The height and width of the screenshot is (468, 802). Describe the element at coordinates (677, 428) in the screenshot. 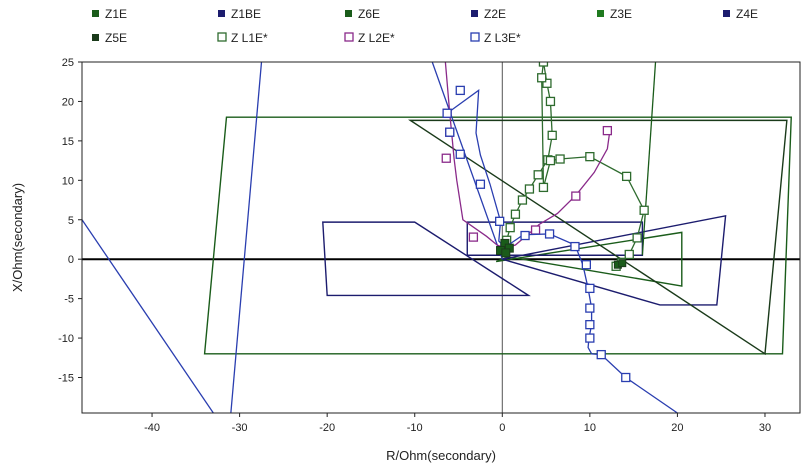

I see `x-tick-label: 20` at that location.